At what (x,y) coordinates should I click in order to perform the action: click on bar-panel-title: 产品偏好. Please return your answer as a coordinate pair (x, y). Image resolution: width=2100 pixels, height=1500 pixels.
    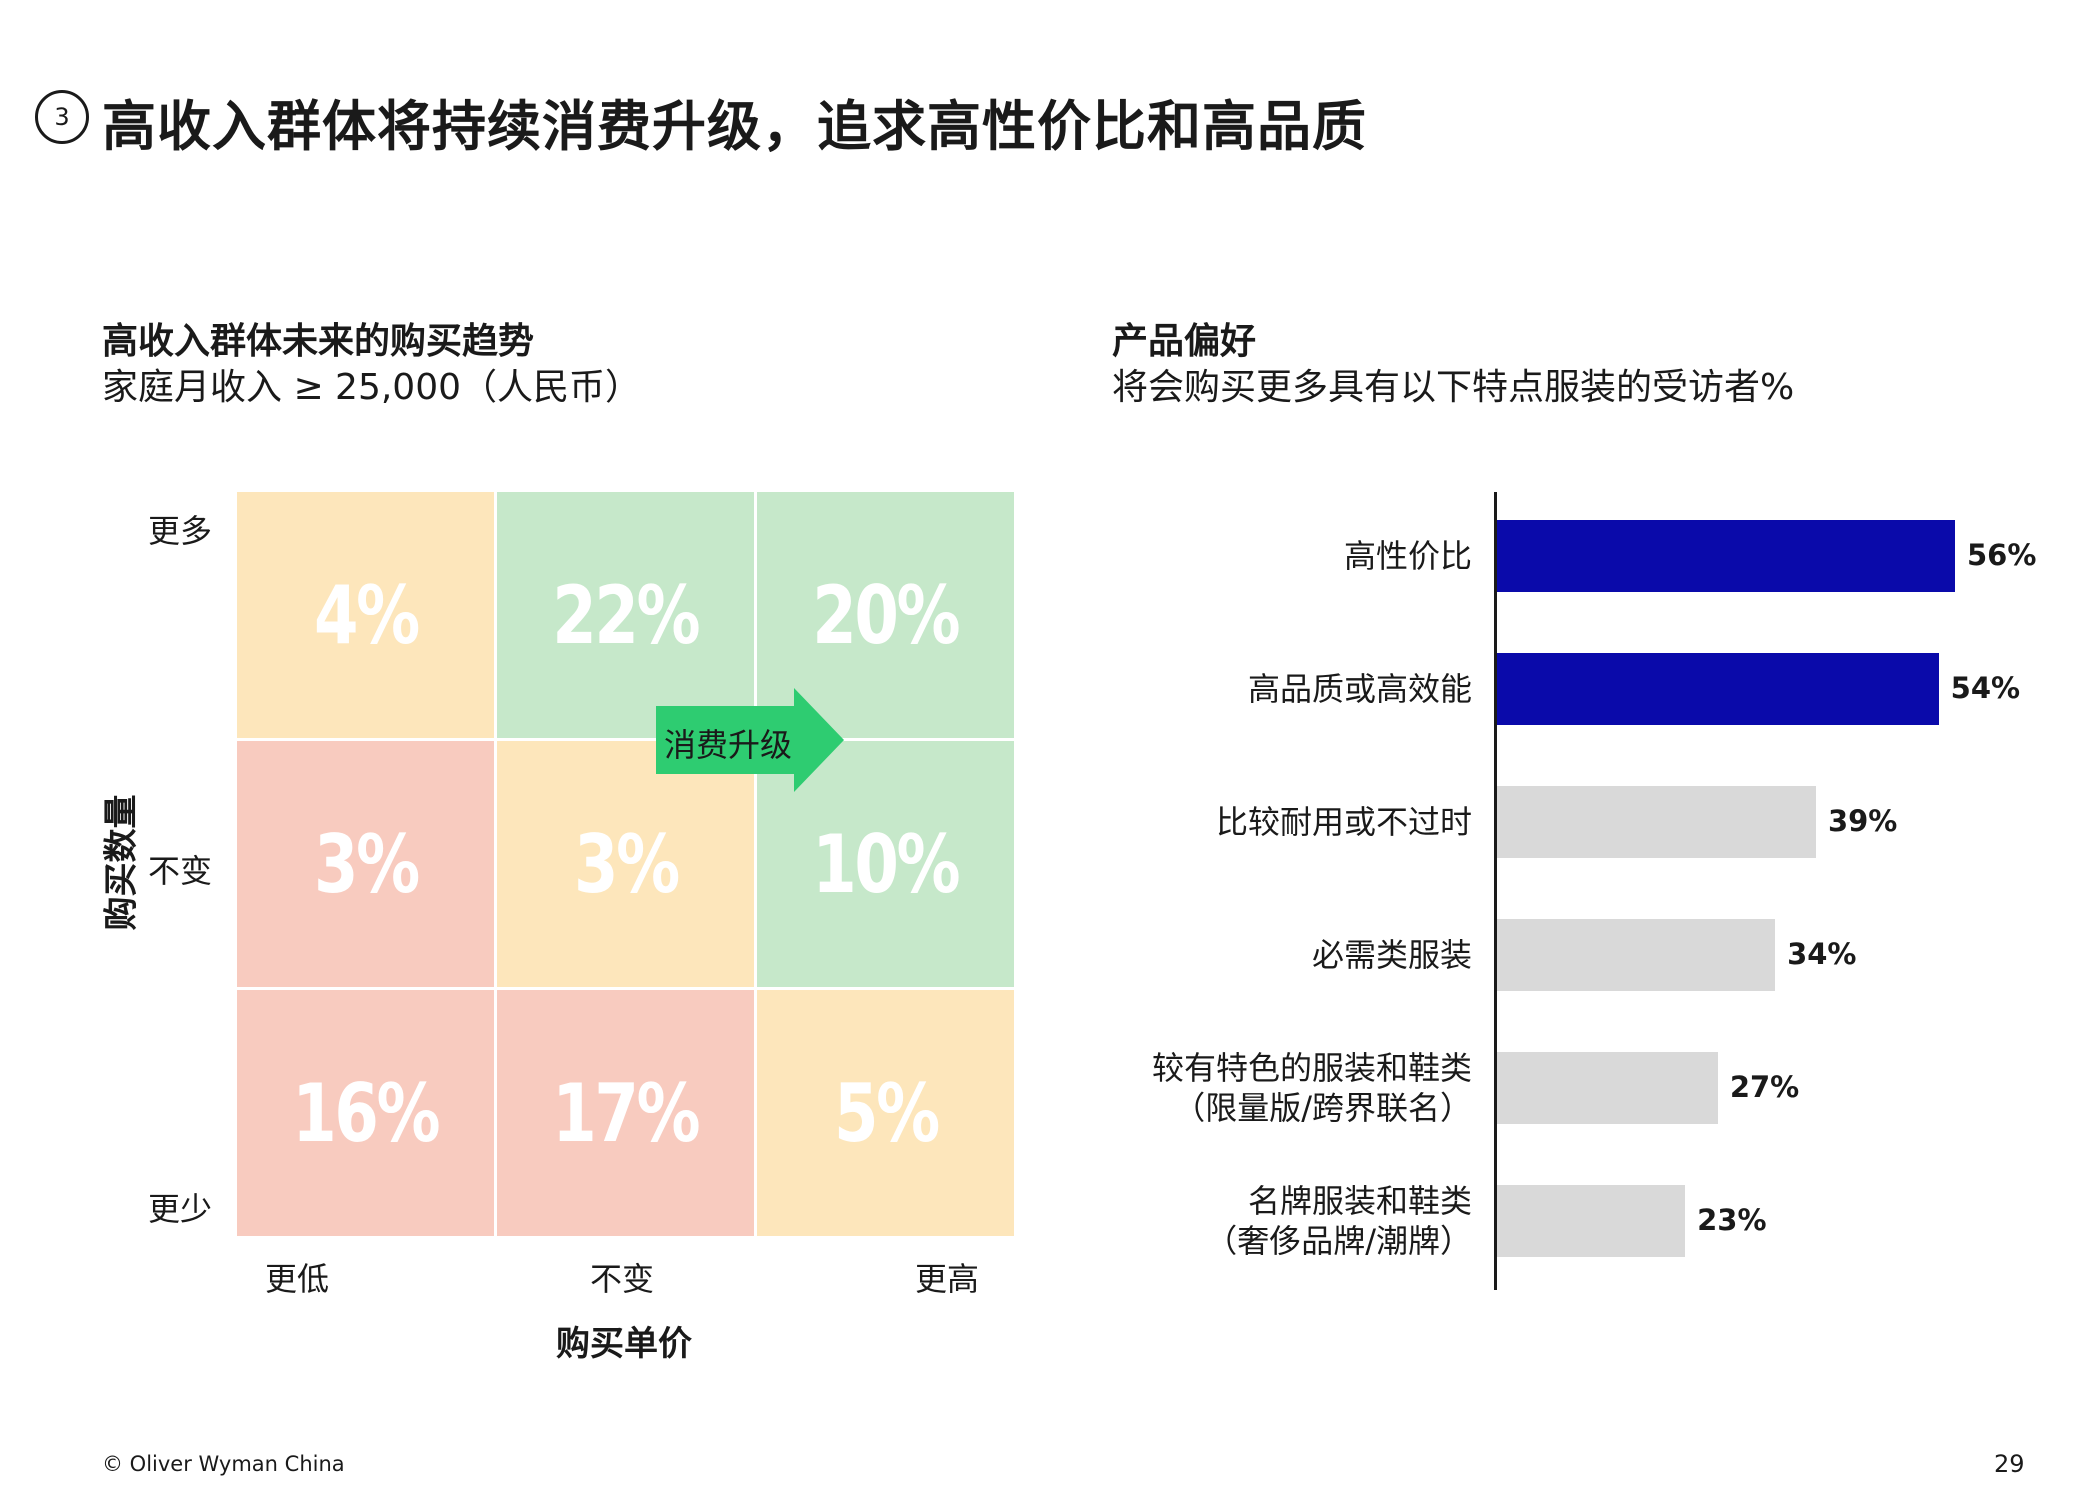
    Looking at the image, I should click on (1184, 341).